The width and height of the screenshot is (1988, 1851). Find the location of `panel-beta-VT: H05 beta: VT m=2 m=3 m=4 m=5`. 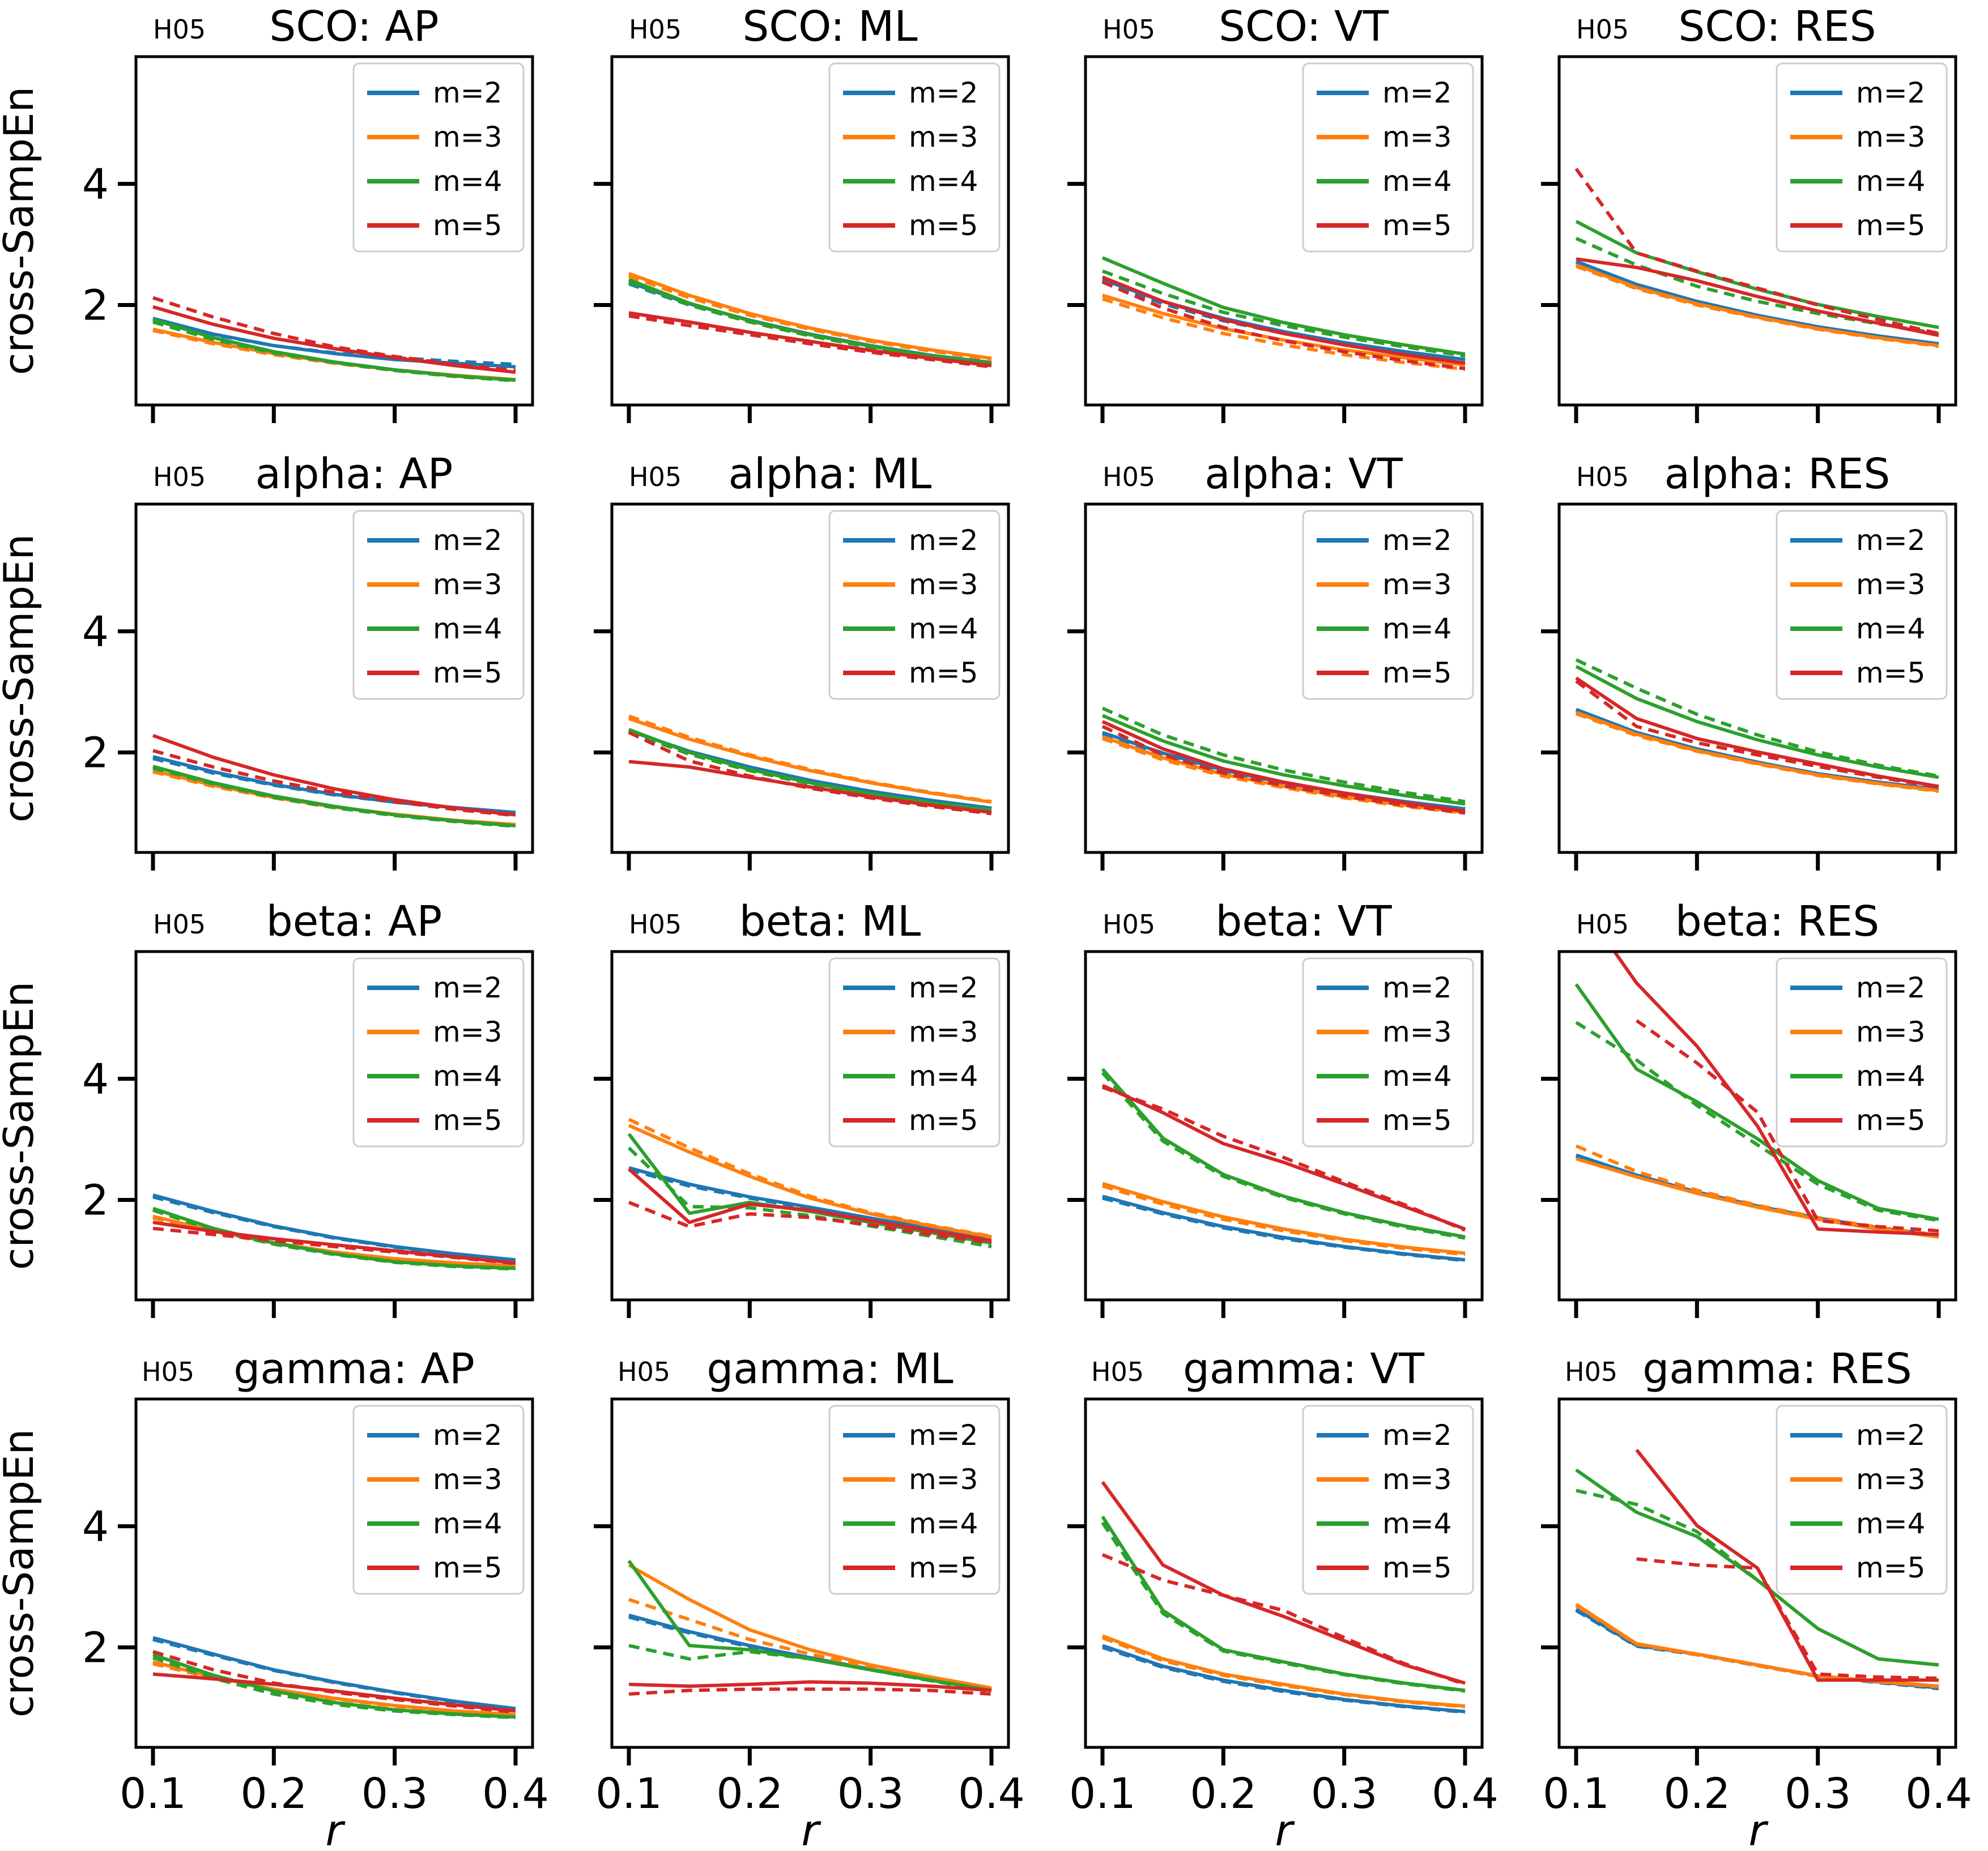

panel-beta-VT: H05 beta: VT m=2 m=3 m=4 m=5 is located at coordinates (1276, 1108).